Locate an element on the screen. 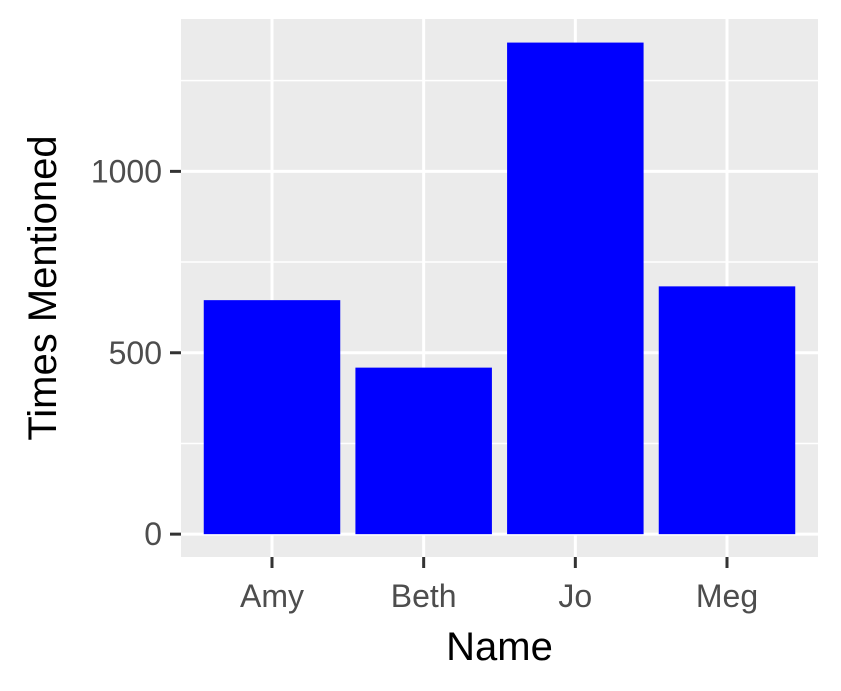  x-axis-title: Name is located at coordinates (499, 647).